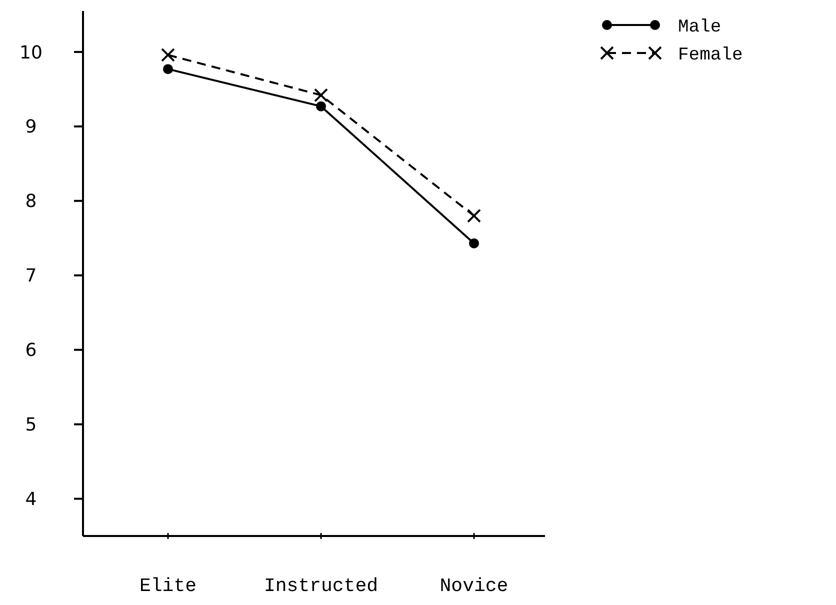 The width and height of the screenshot is (836, 605). What do you see at coordinates (321, 586) in the screenshot?
I see `x-tick-label: Instructed` at bounding box center [321, 586].